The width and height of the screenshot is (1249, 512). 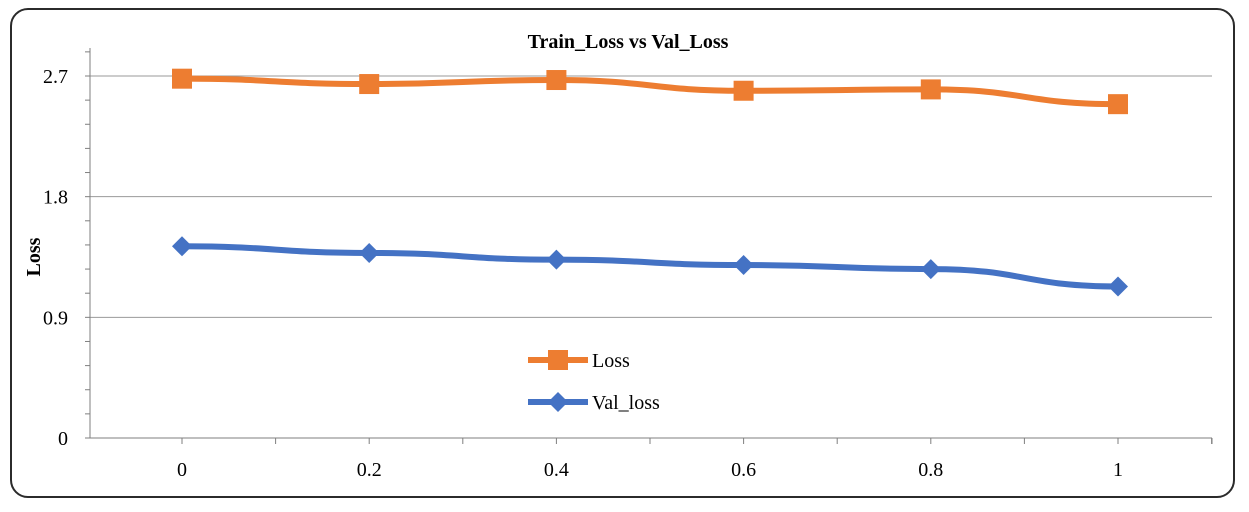 What do you see at coordinates (594, 382) in the screenshot?
I see `legend: Loss Val_loss` at bounding box center [594, 382].